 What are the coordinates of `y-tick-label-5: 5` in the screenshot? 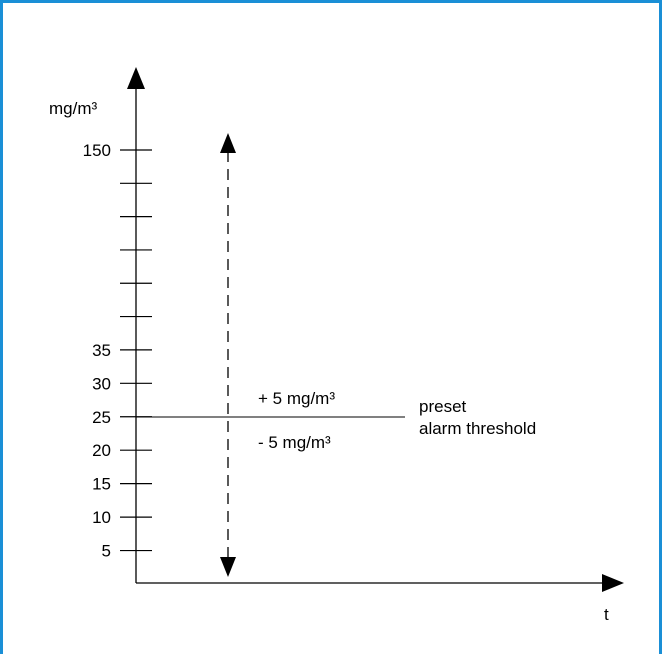 It's located at (106, 551).